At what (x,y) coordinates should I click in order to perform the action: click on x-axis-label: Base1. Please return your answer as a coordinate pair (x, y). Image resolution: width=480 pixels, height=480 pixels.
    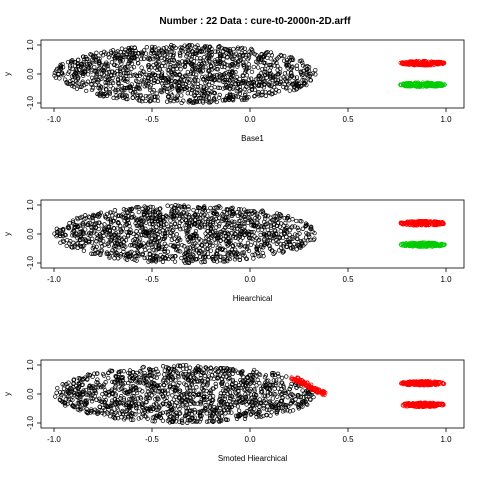
    Looking at the image, I should click on (252, 138).